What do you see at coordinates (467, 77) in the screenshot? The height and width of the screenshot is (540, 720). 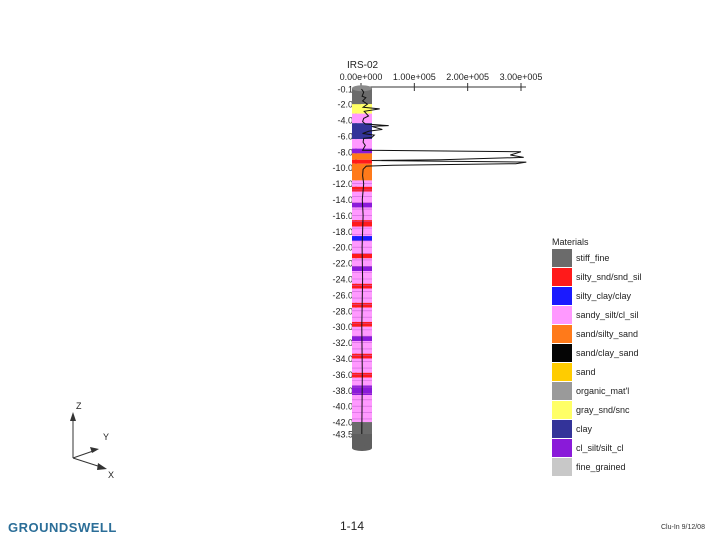 I see `x-tick-label: 2.00e+005` at bounding box center [467, 77].